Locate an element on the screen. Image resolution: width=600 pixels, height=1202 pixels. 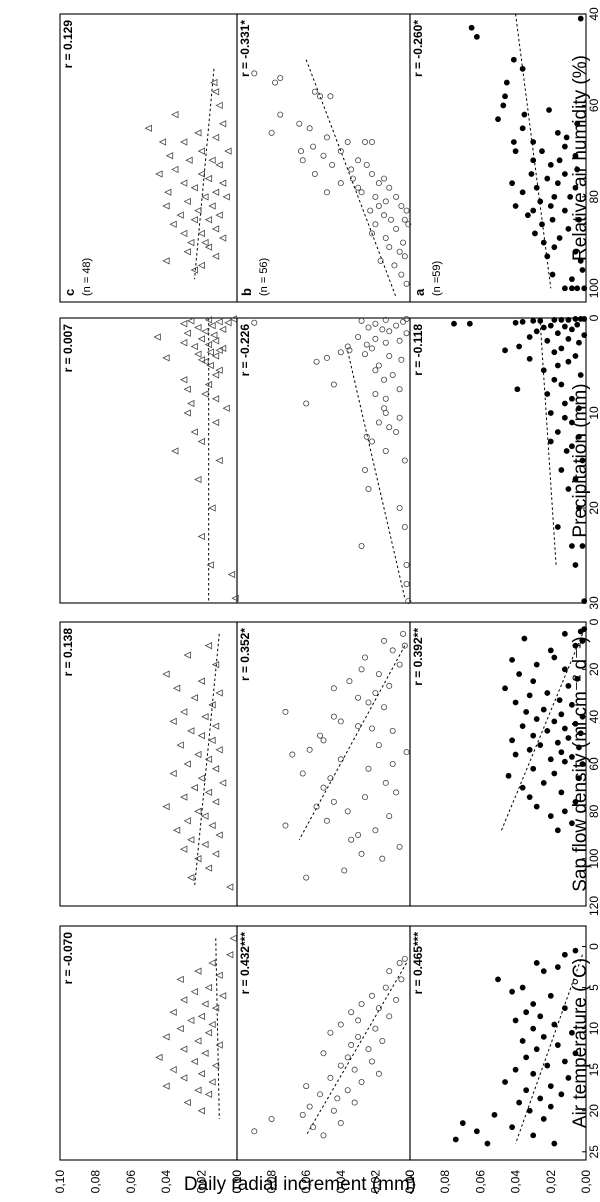
x-tick-label: 120 is located at coordinates (593, 906).